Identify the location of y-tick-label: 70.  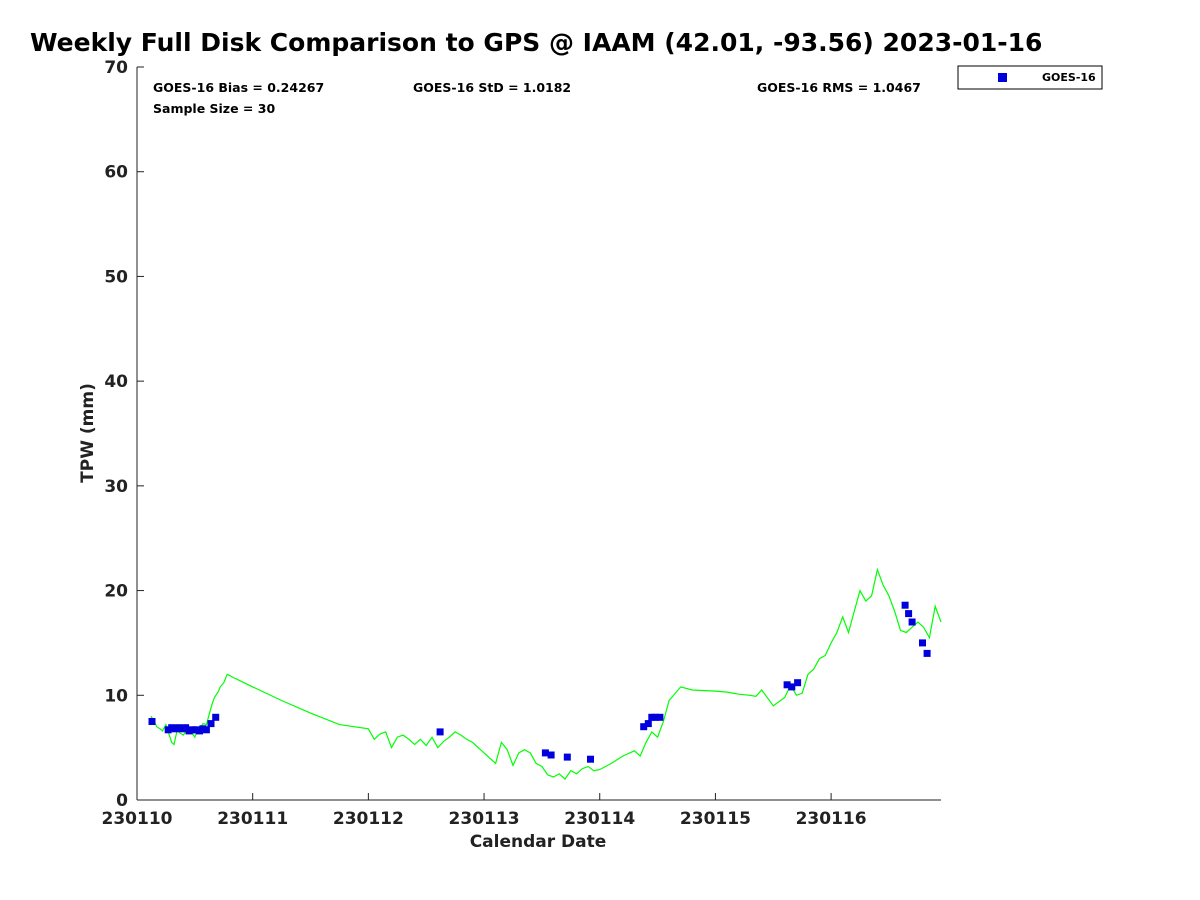
(116, 68).